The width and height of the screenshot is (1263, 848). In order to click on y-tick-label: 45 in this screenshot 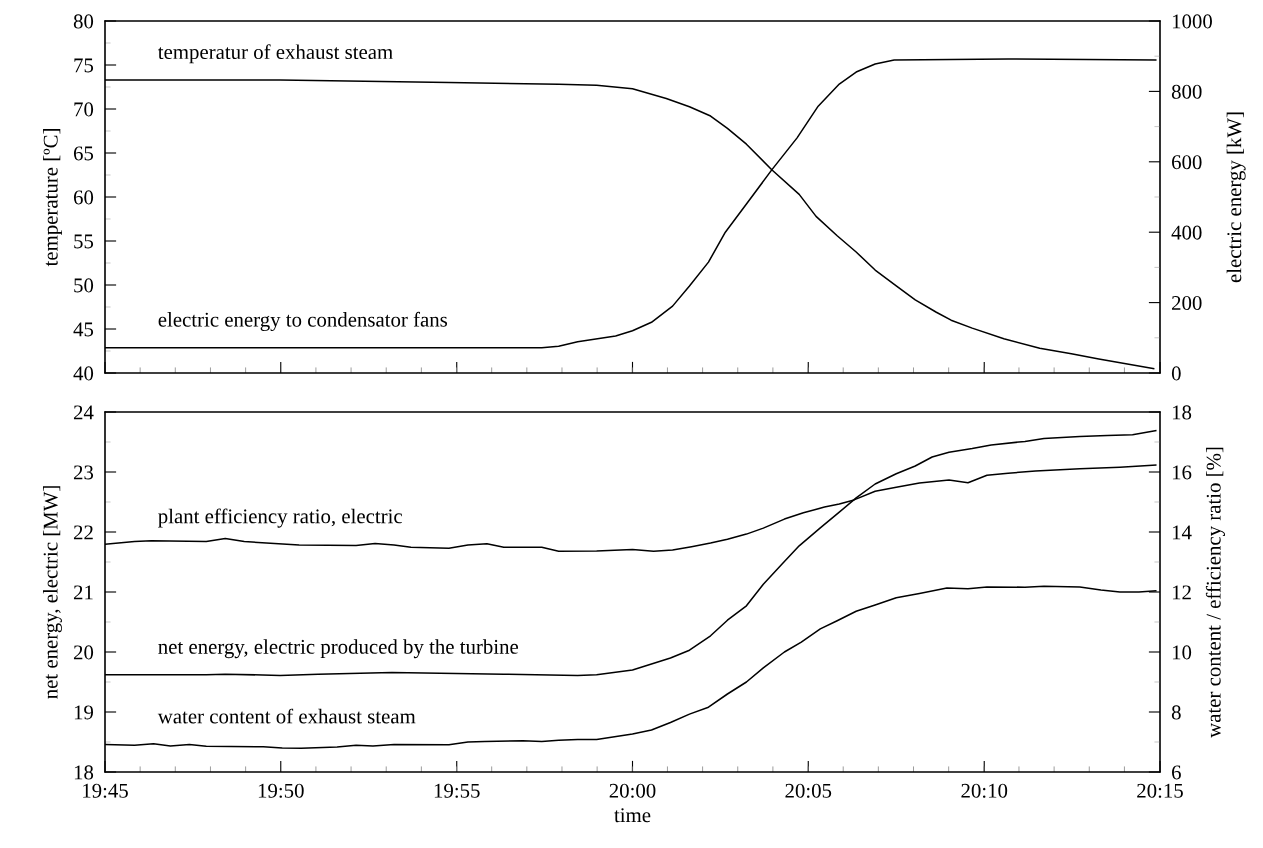, I will do `click(83, 329)`.